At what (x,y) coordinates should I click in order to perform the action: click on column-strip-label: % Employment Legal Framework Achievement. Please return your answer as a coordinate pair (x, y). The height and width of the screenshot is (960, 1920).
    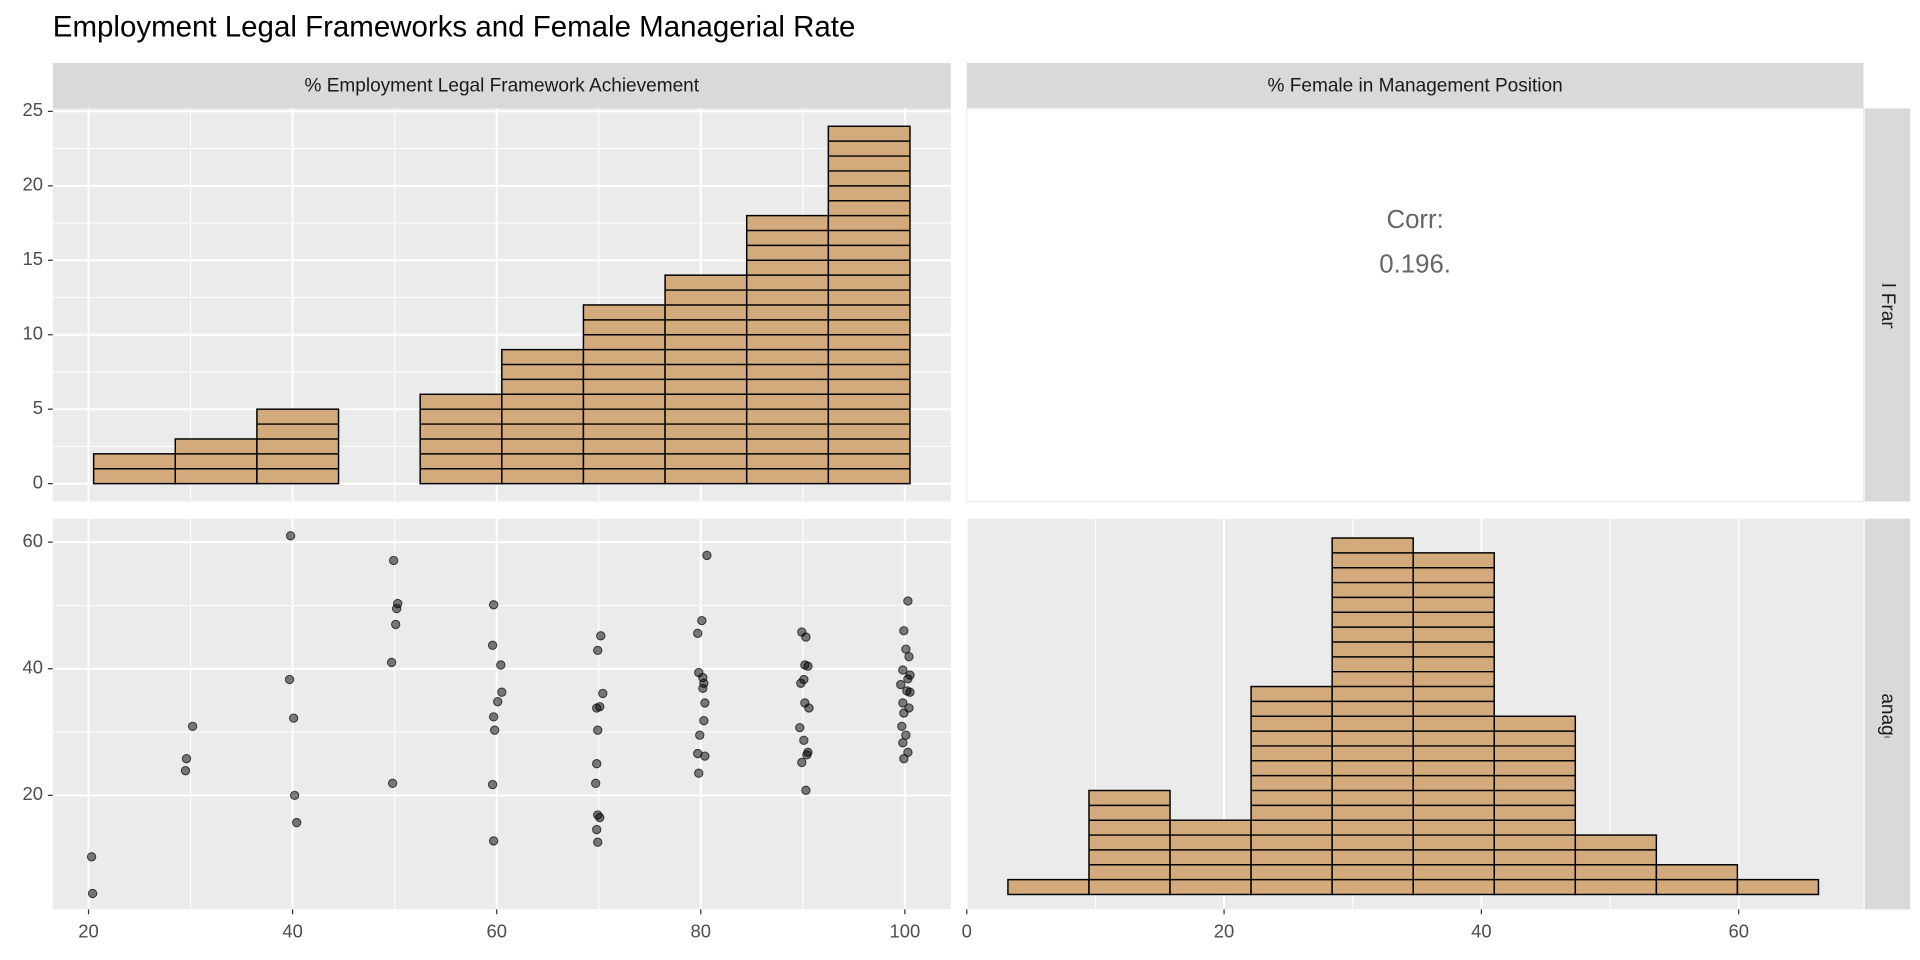
    Looking at the image, I should click on (502, 85).